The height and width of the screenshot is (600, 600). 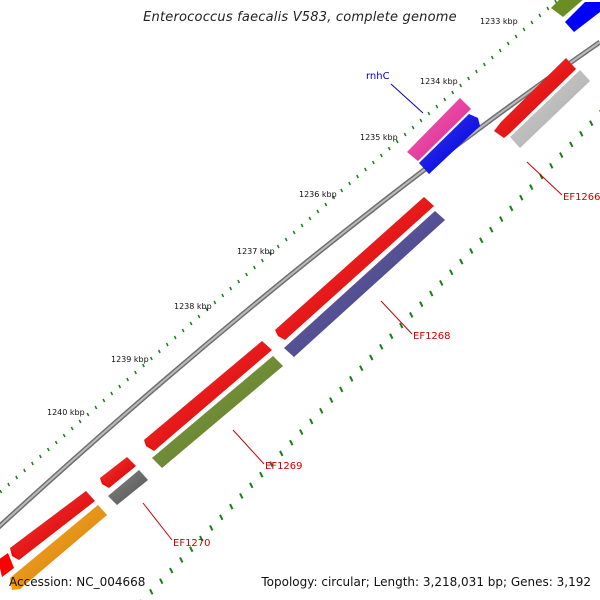 I want to click on ruler-label-1233: 1233 kbp, so click(x=499, y=21).